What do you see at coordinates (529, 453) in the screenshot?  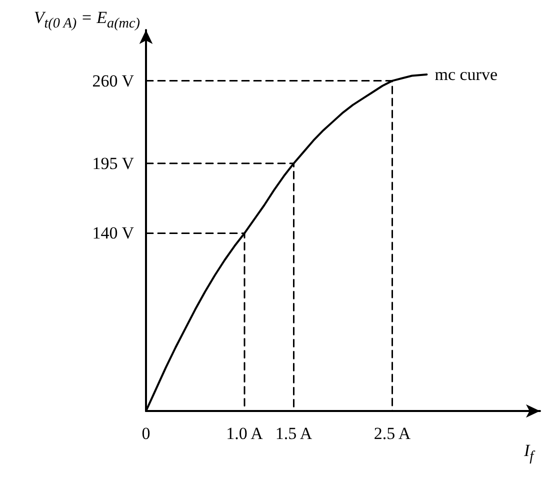 I see `x-axis-title: I$_{f}$` at bounding box center [529, 453].